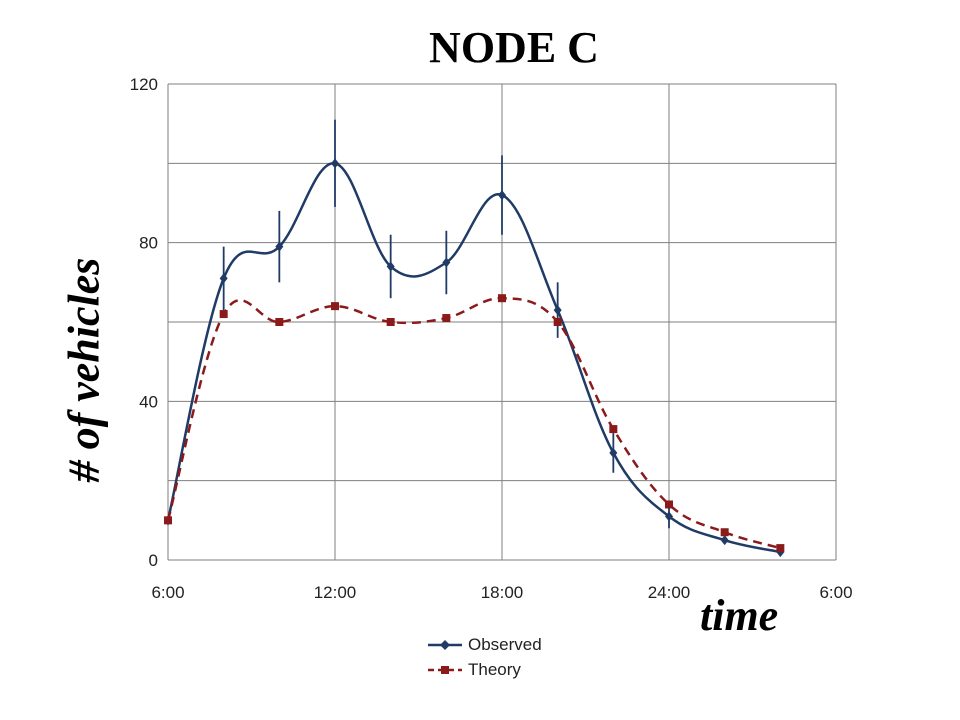 The image size is (960, 720). I want to click on chart-title: NODE C, so click(514, 47).